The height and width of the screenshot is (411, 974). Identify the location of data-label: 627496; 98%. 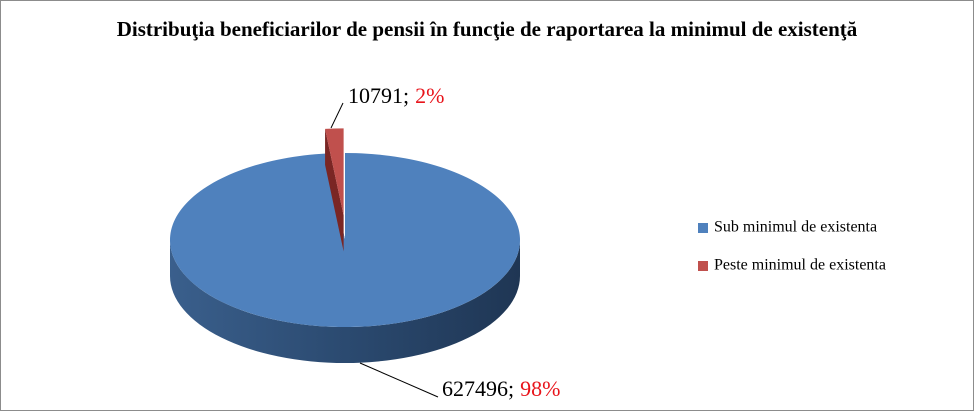
(501, 388).